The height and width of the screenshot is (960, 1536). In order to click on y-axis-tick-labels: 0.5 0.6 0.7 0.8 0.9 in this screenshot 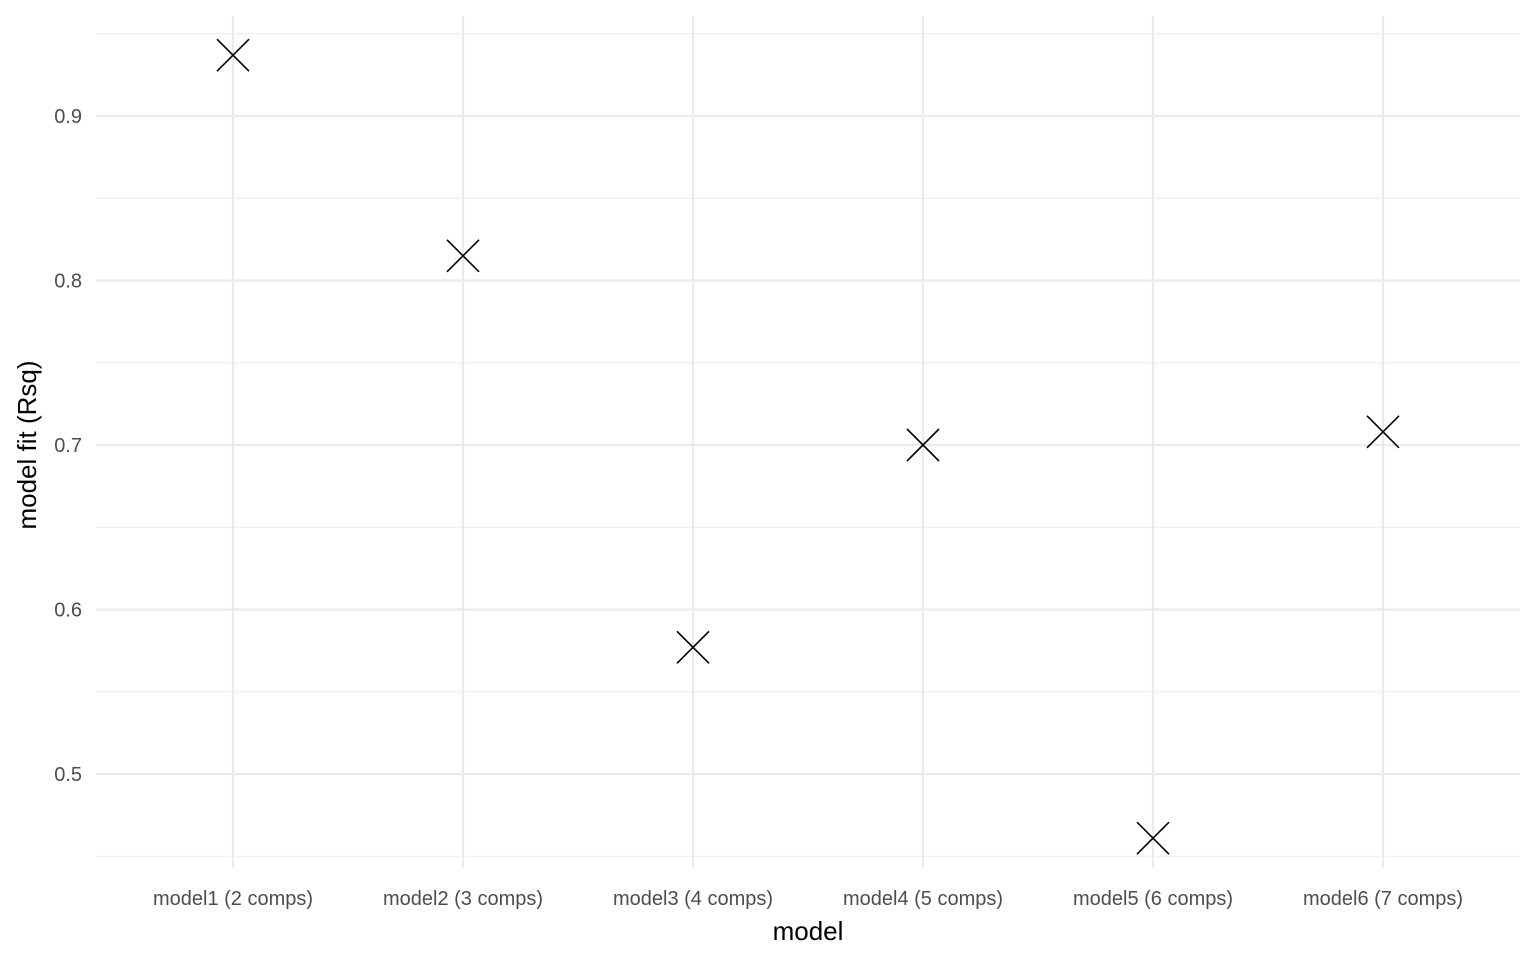, I will do `click(68, 446)`.